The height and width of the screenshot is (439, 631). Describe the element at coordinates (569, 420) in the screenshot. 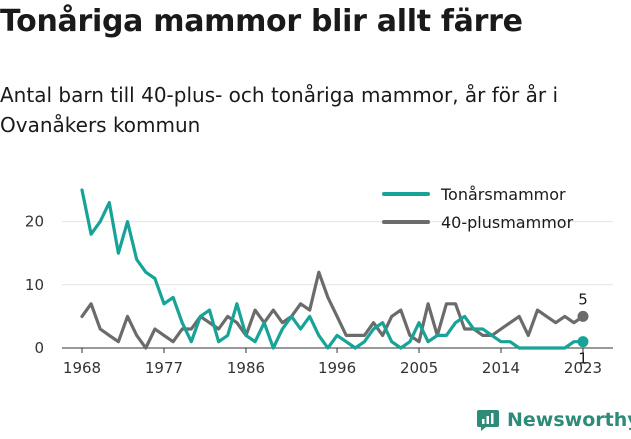

I see `brand-name: Newsworthy` at that location.